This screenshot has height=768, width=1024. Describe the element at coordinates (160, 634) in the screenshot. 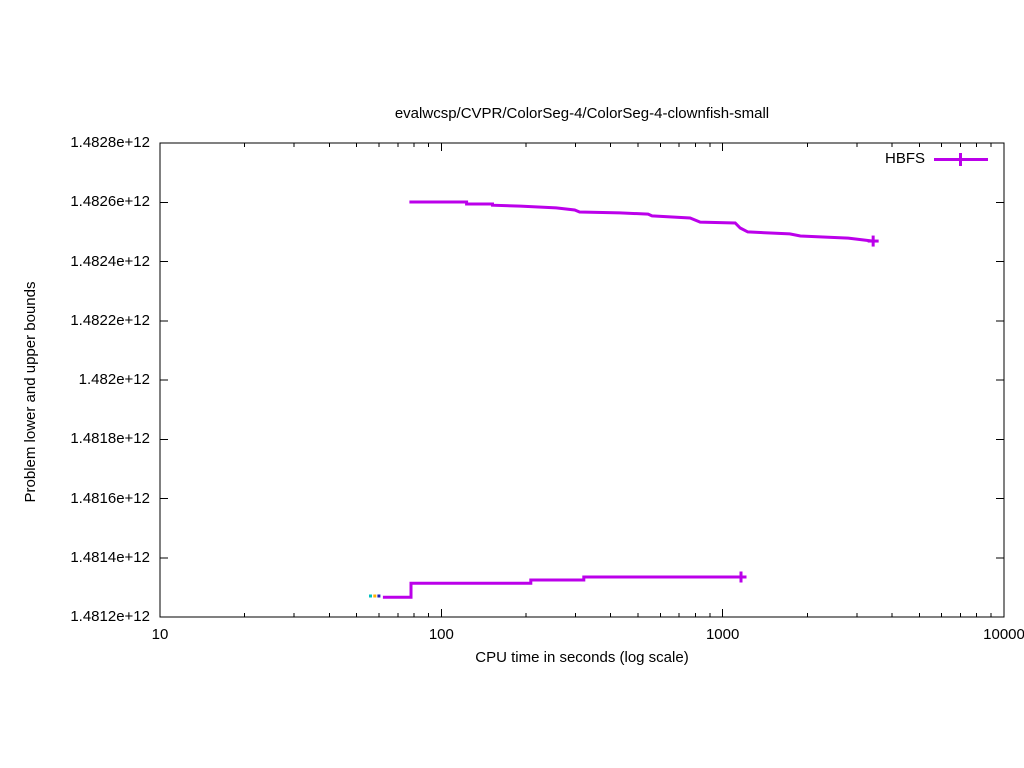

I see `x-tick-label-10: 10` at that location.